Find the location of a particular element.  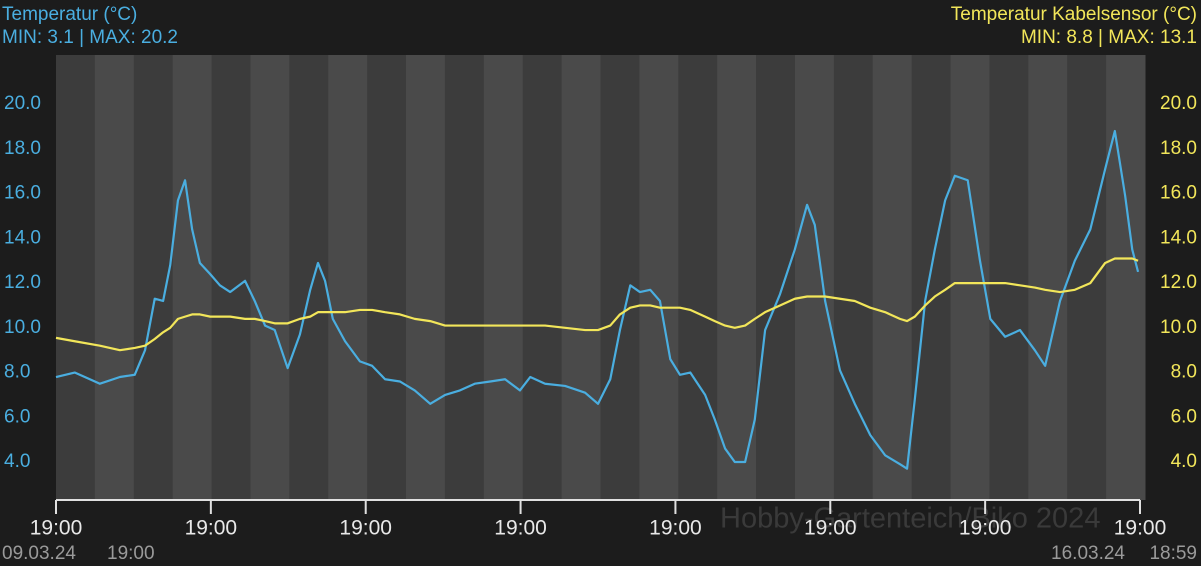

y-tick-label: 4.0 is located at coordinates (17, 461).